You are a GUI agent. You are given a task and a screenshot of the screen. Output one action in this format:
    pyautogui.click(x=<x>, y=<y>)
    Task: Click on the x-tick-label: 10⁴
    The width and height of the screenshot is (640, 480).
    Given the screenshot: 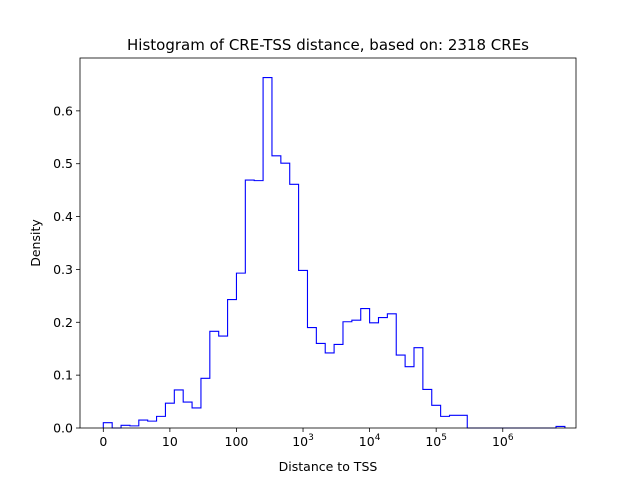 What is the action you would take?
    pyautogui.click(x=370, y=441)
    